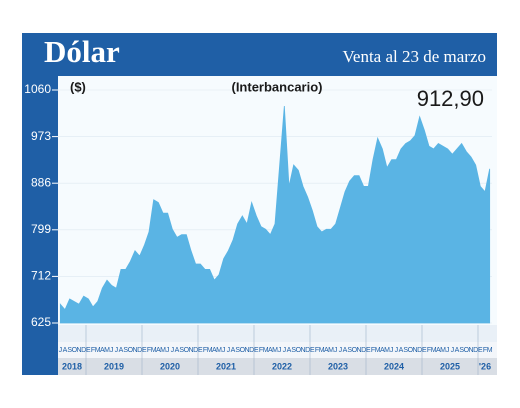 Image resolution: width=520 pixels, height=408 pixels. I want to click on y-axis-band, so click(40, 225).